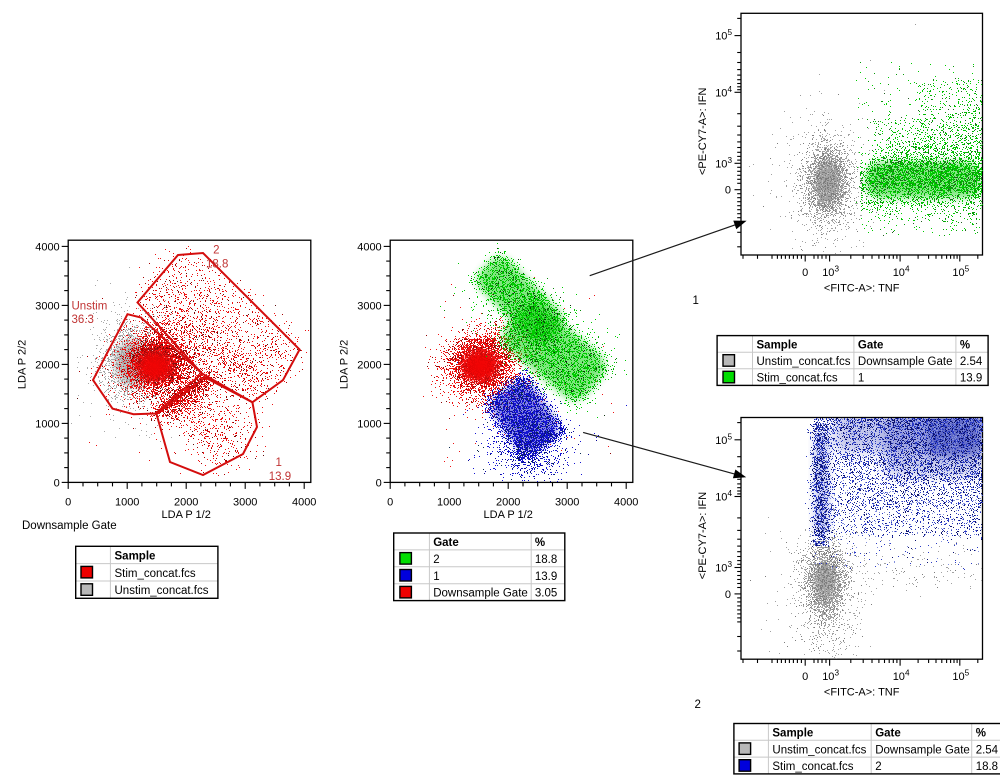 The width and height of the screenshot is (1000, 778). Describe the element at coordinates (83, 320) in the screenshot. I see `svg-text: 36.3` at that location.